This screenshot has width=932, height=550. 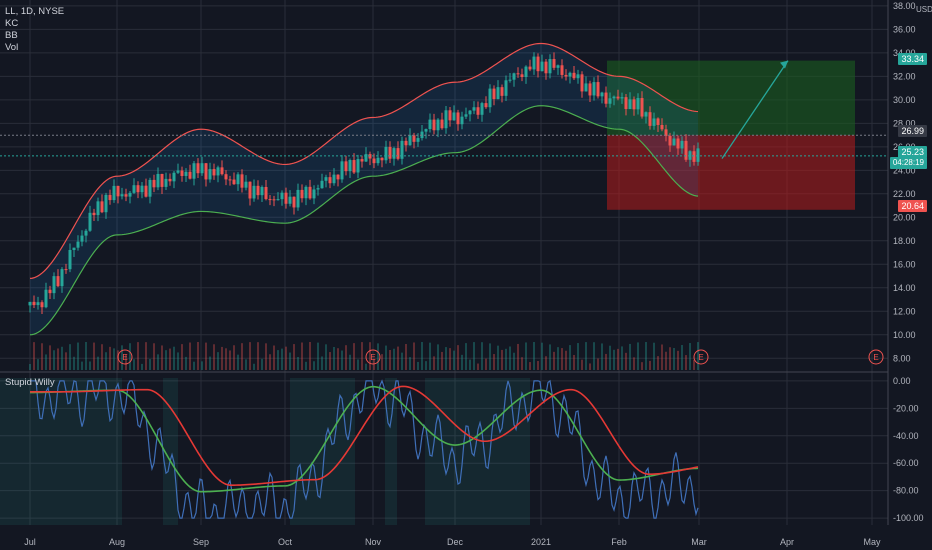 What do you see at coordinates (904, 53) in the screenshot?
I see `y-tick-label: 34.00` at bounding box center [904, 53].